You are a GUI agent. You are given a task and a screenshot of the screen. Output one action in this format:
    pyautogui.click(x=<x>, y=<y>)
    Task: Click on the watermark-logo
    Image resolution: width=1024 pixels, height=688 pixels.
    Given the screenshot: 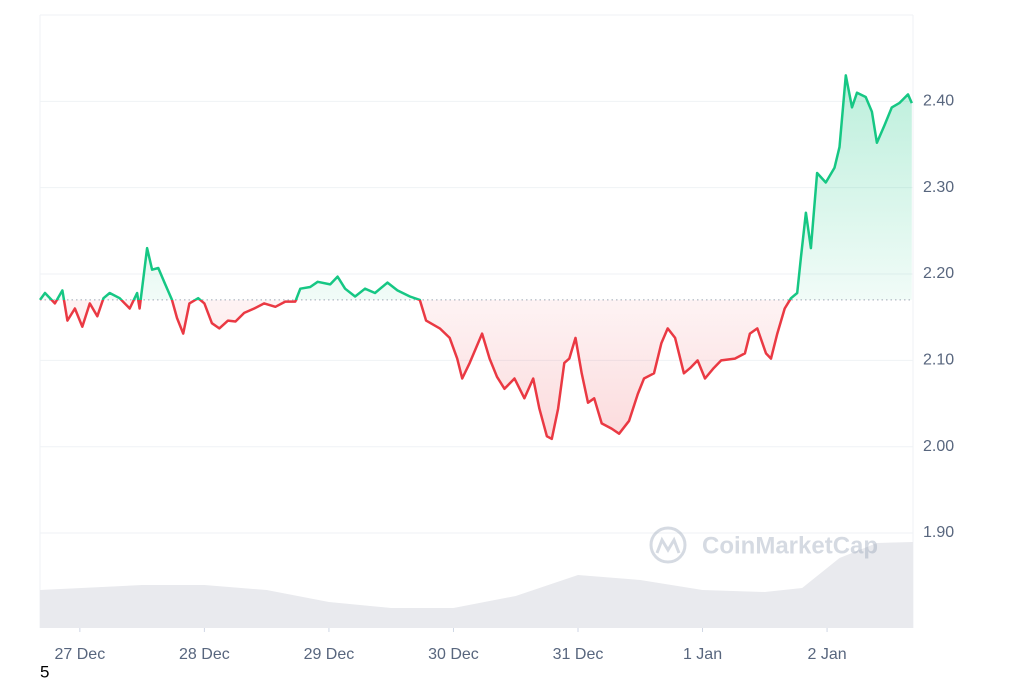 What is the action you would take?
    pyautogui.click(x=668, y=545)
    